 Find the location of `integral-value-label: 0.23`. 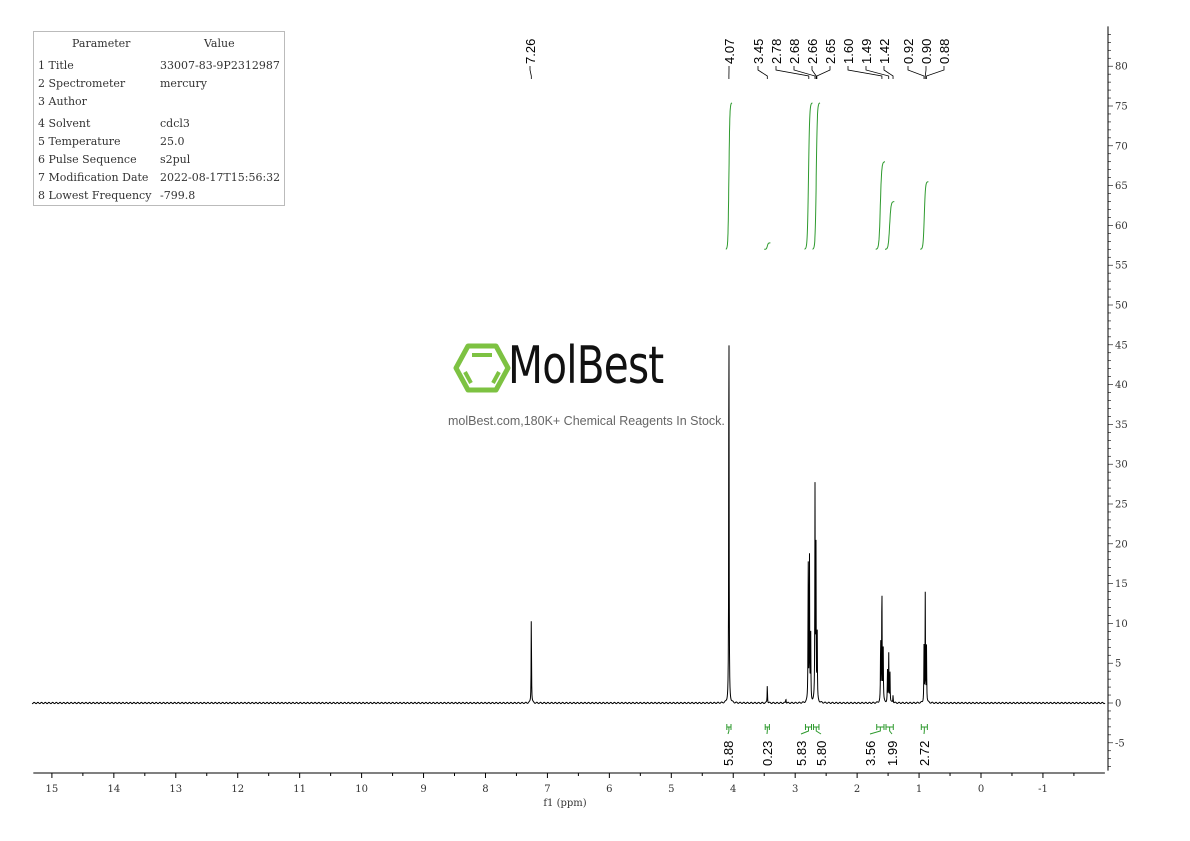

integral-value-label: 0.23 is located at coordinates (767, 753).